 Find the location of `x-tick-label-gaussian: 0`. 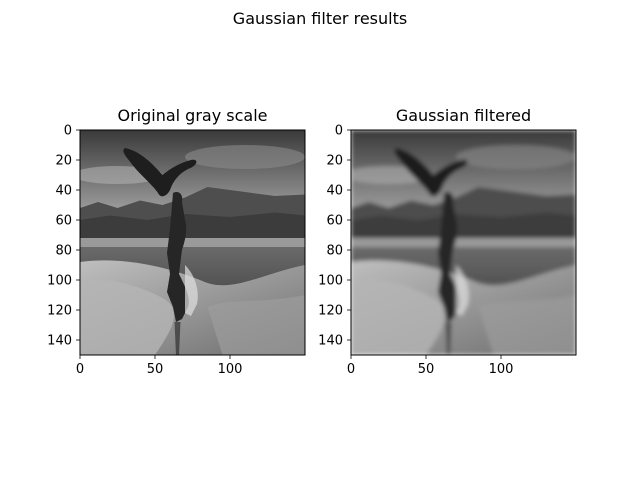

x-tick-label-gaussian: 0 is located at coordinates (351, 369).